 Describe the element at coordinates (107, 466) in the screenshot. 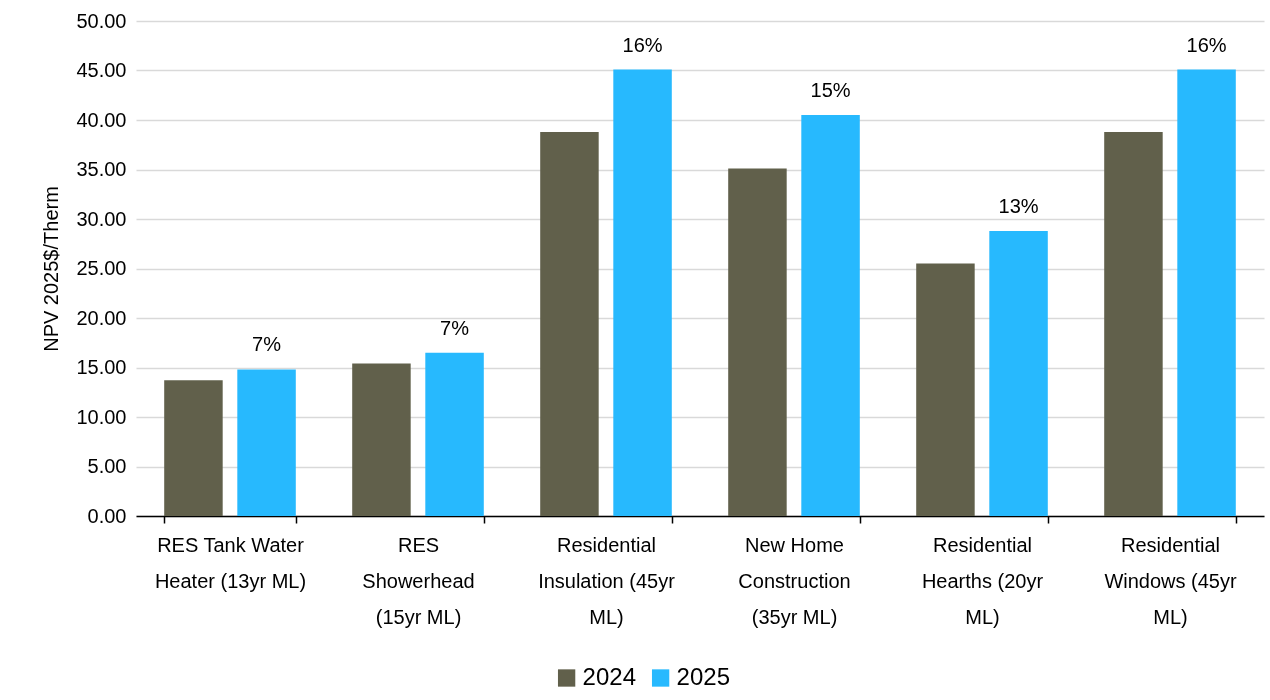

I see `y-tick-label: 5.00` at that location.